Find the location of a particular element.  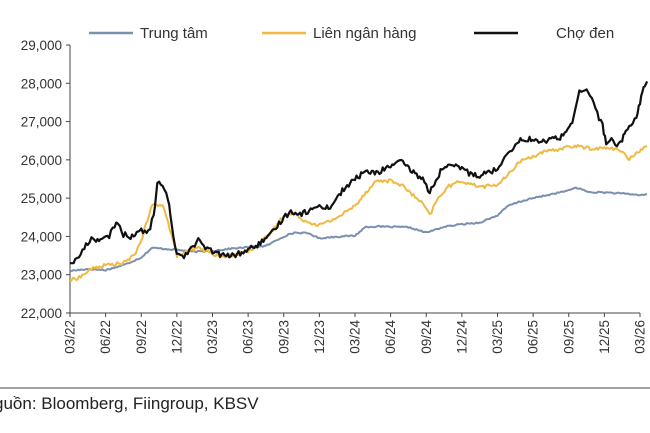

legend-label-trung-tam: Trung tâm is located at coordinates (174, 33).